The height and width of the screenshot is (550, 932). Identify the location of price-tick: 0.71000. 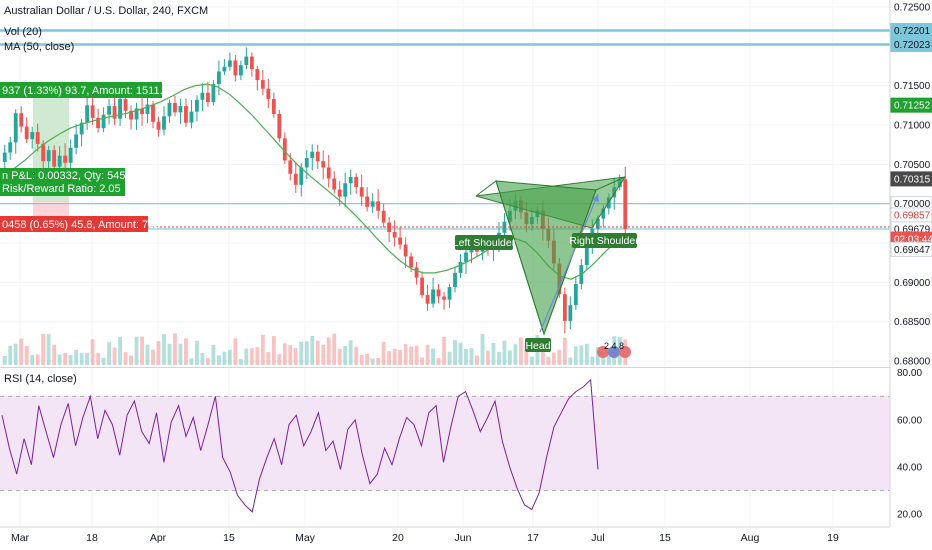
(912, 125).